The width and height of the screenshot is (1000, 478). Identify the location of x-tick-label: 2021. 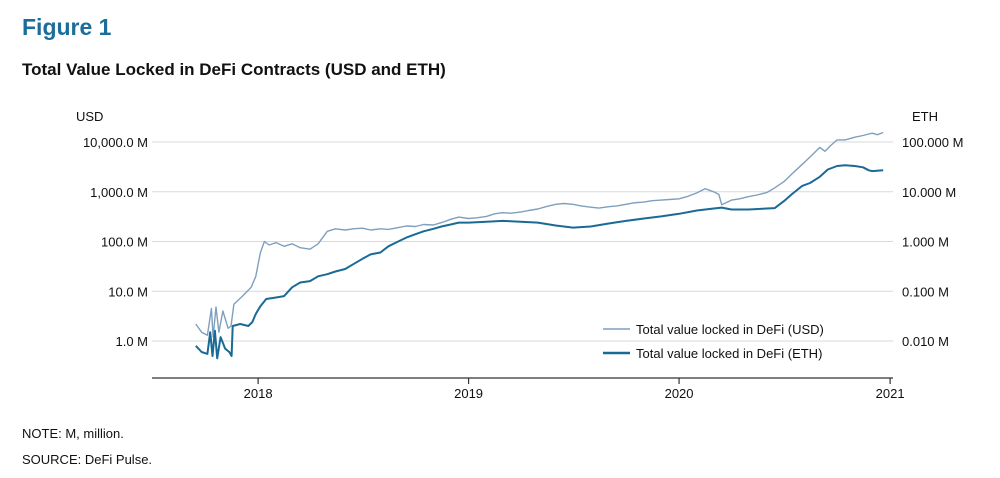
(890, 393).